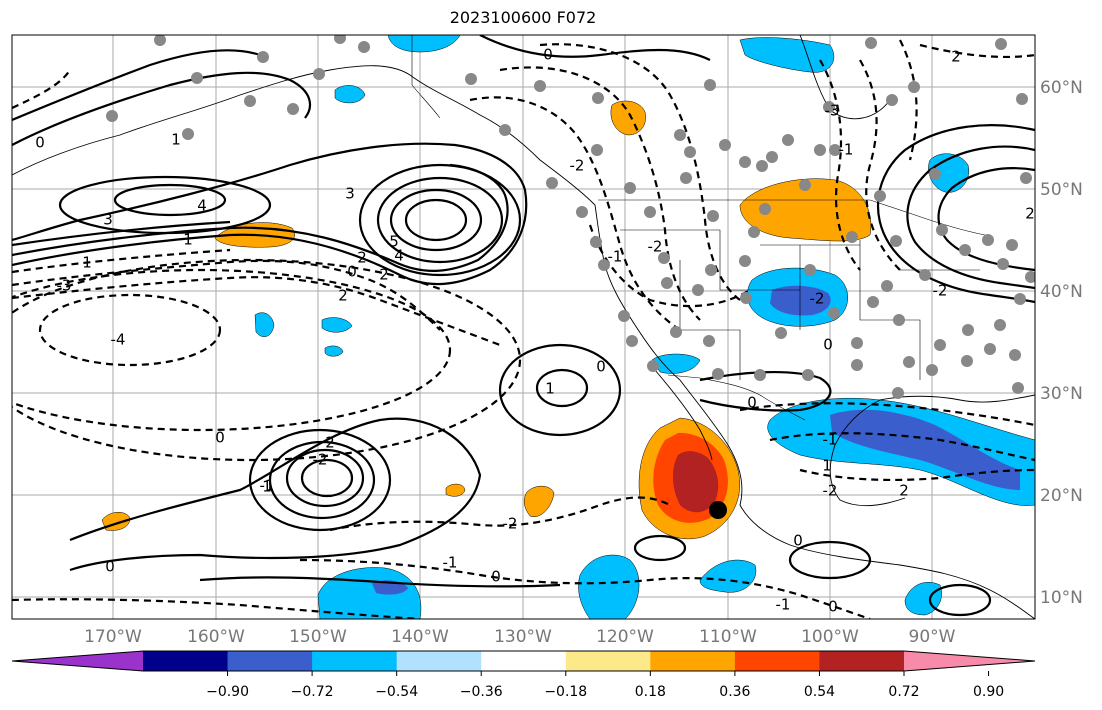 The width and height of the screenshot is (1102, 710). Describe the element at coordinates (734, 692) in the screenshot. I see `colorbar-tick-label: 0.36` at that location.